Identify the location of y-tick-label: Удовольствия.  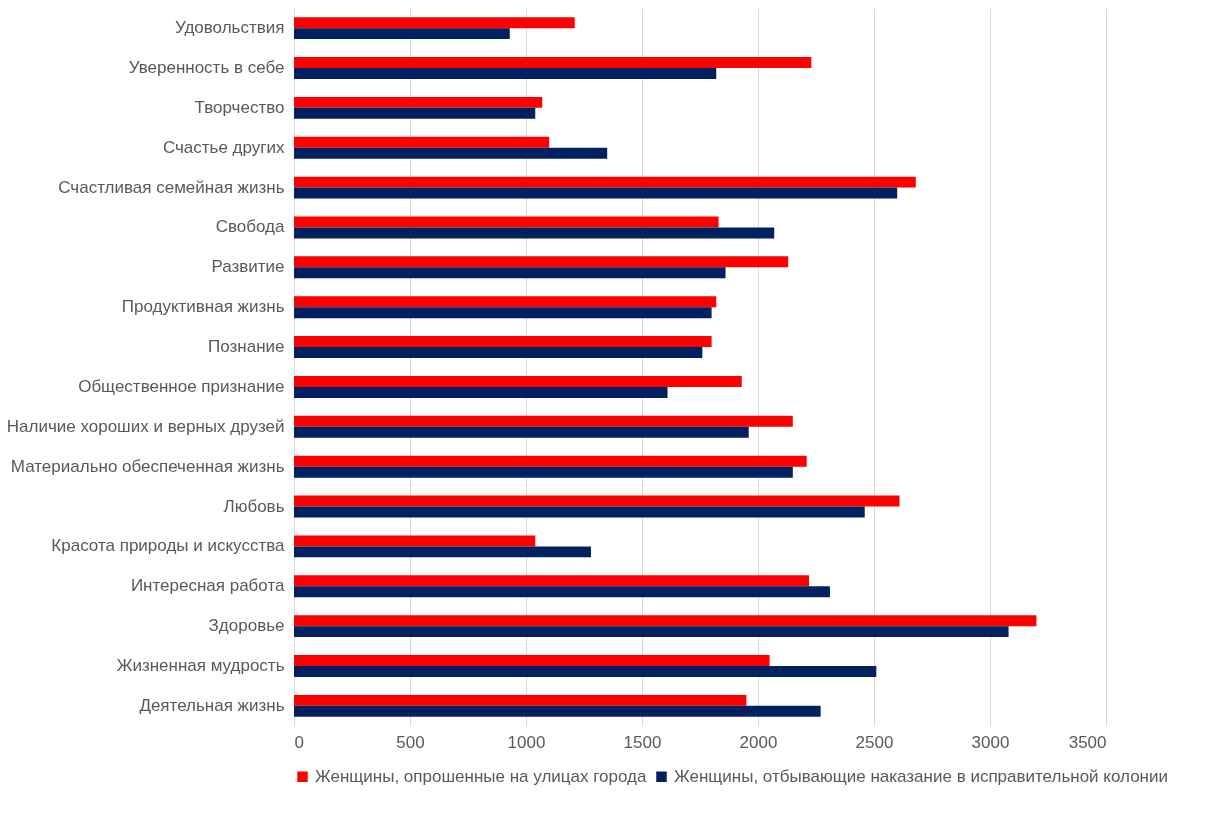
(229, 28).